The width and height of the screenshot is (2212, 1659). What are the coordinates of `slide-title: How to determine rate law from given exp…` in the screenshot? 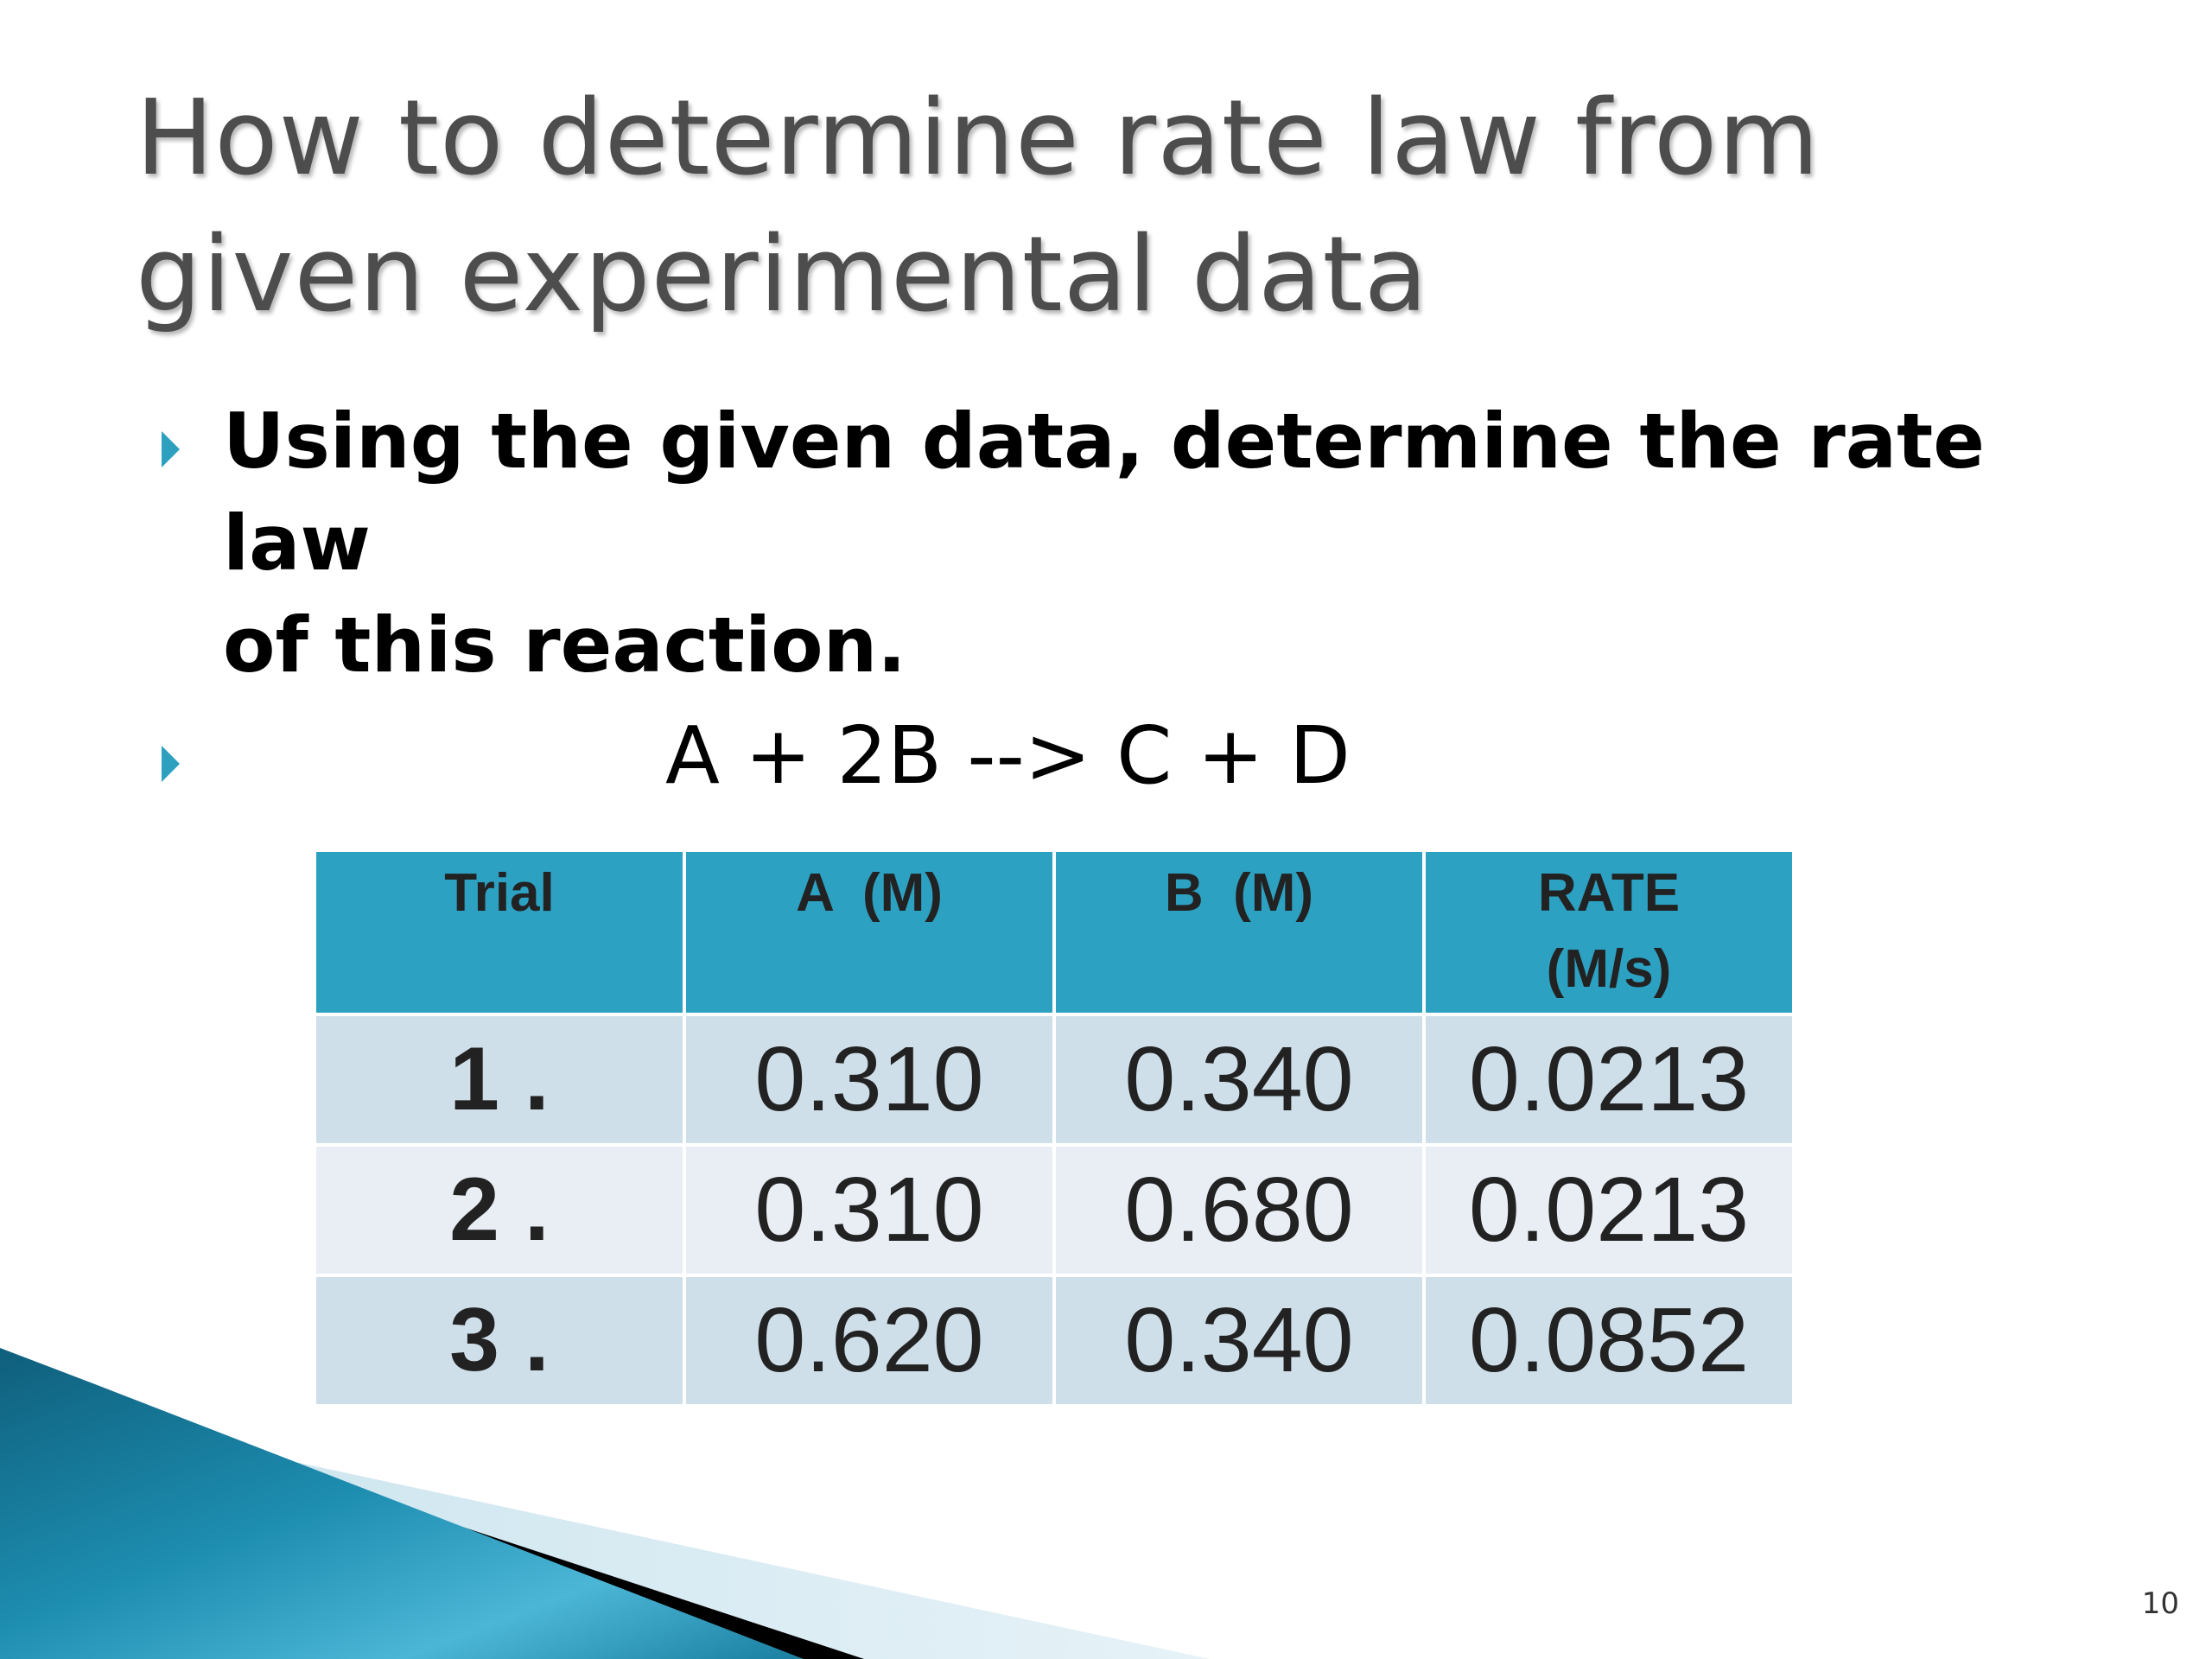 It's located at (1108, 207).